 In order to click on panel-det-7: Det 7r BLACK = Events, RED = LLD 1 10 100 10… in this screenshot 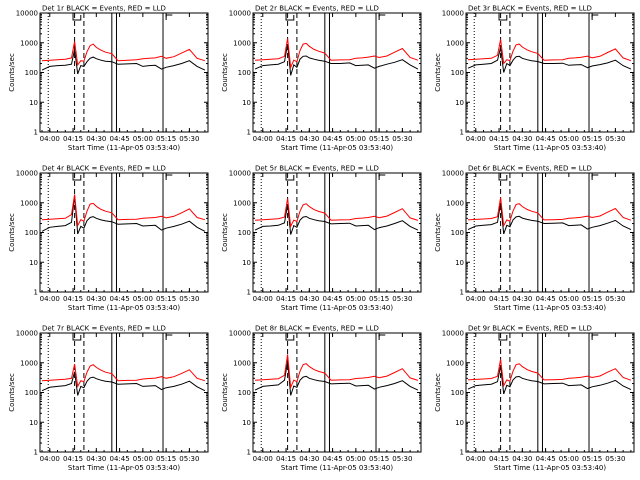, I will do `click(108, 398)`.